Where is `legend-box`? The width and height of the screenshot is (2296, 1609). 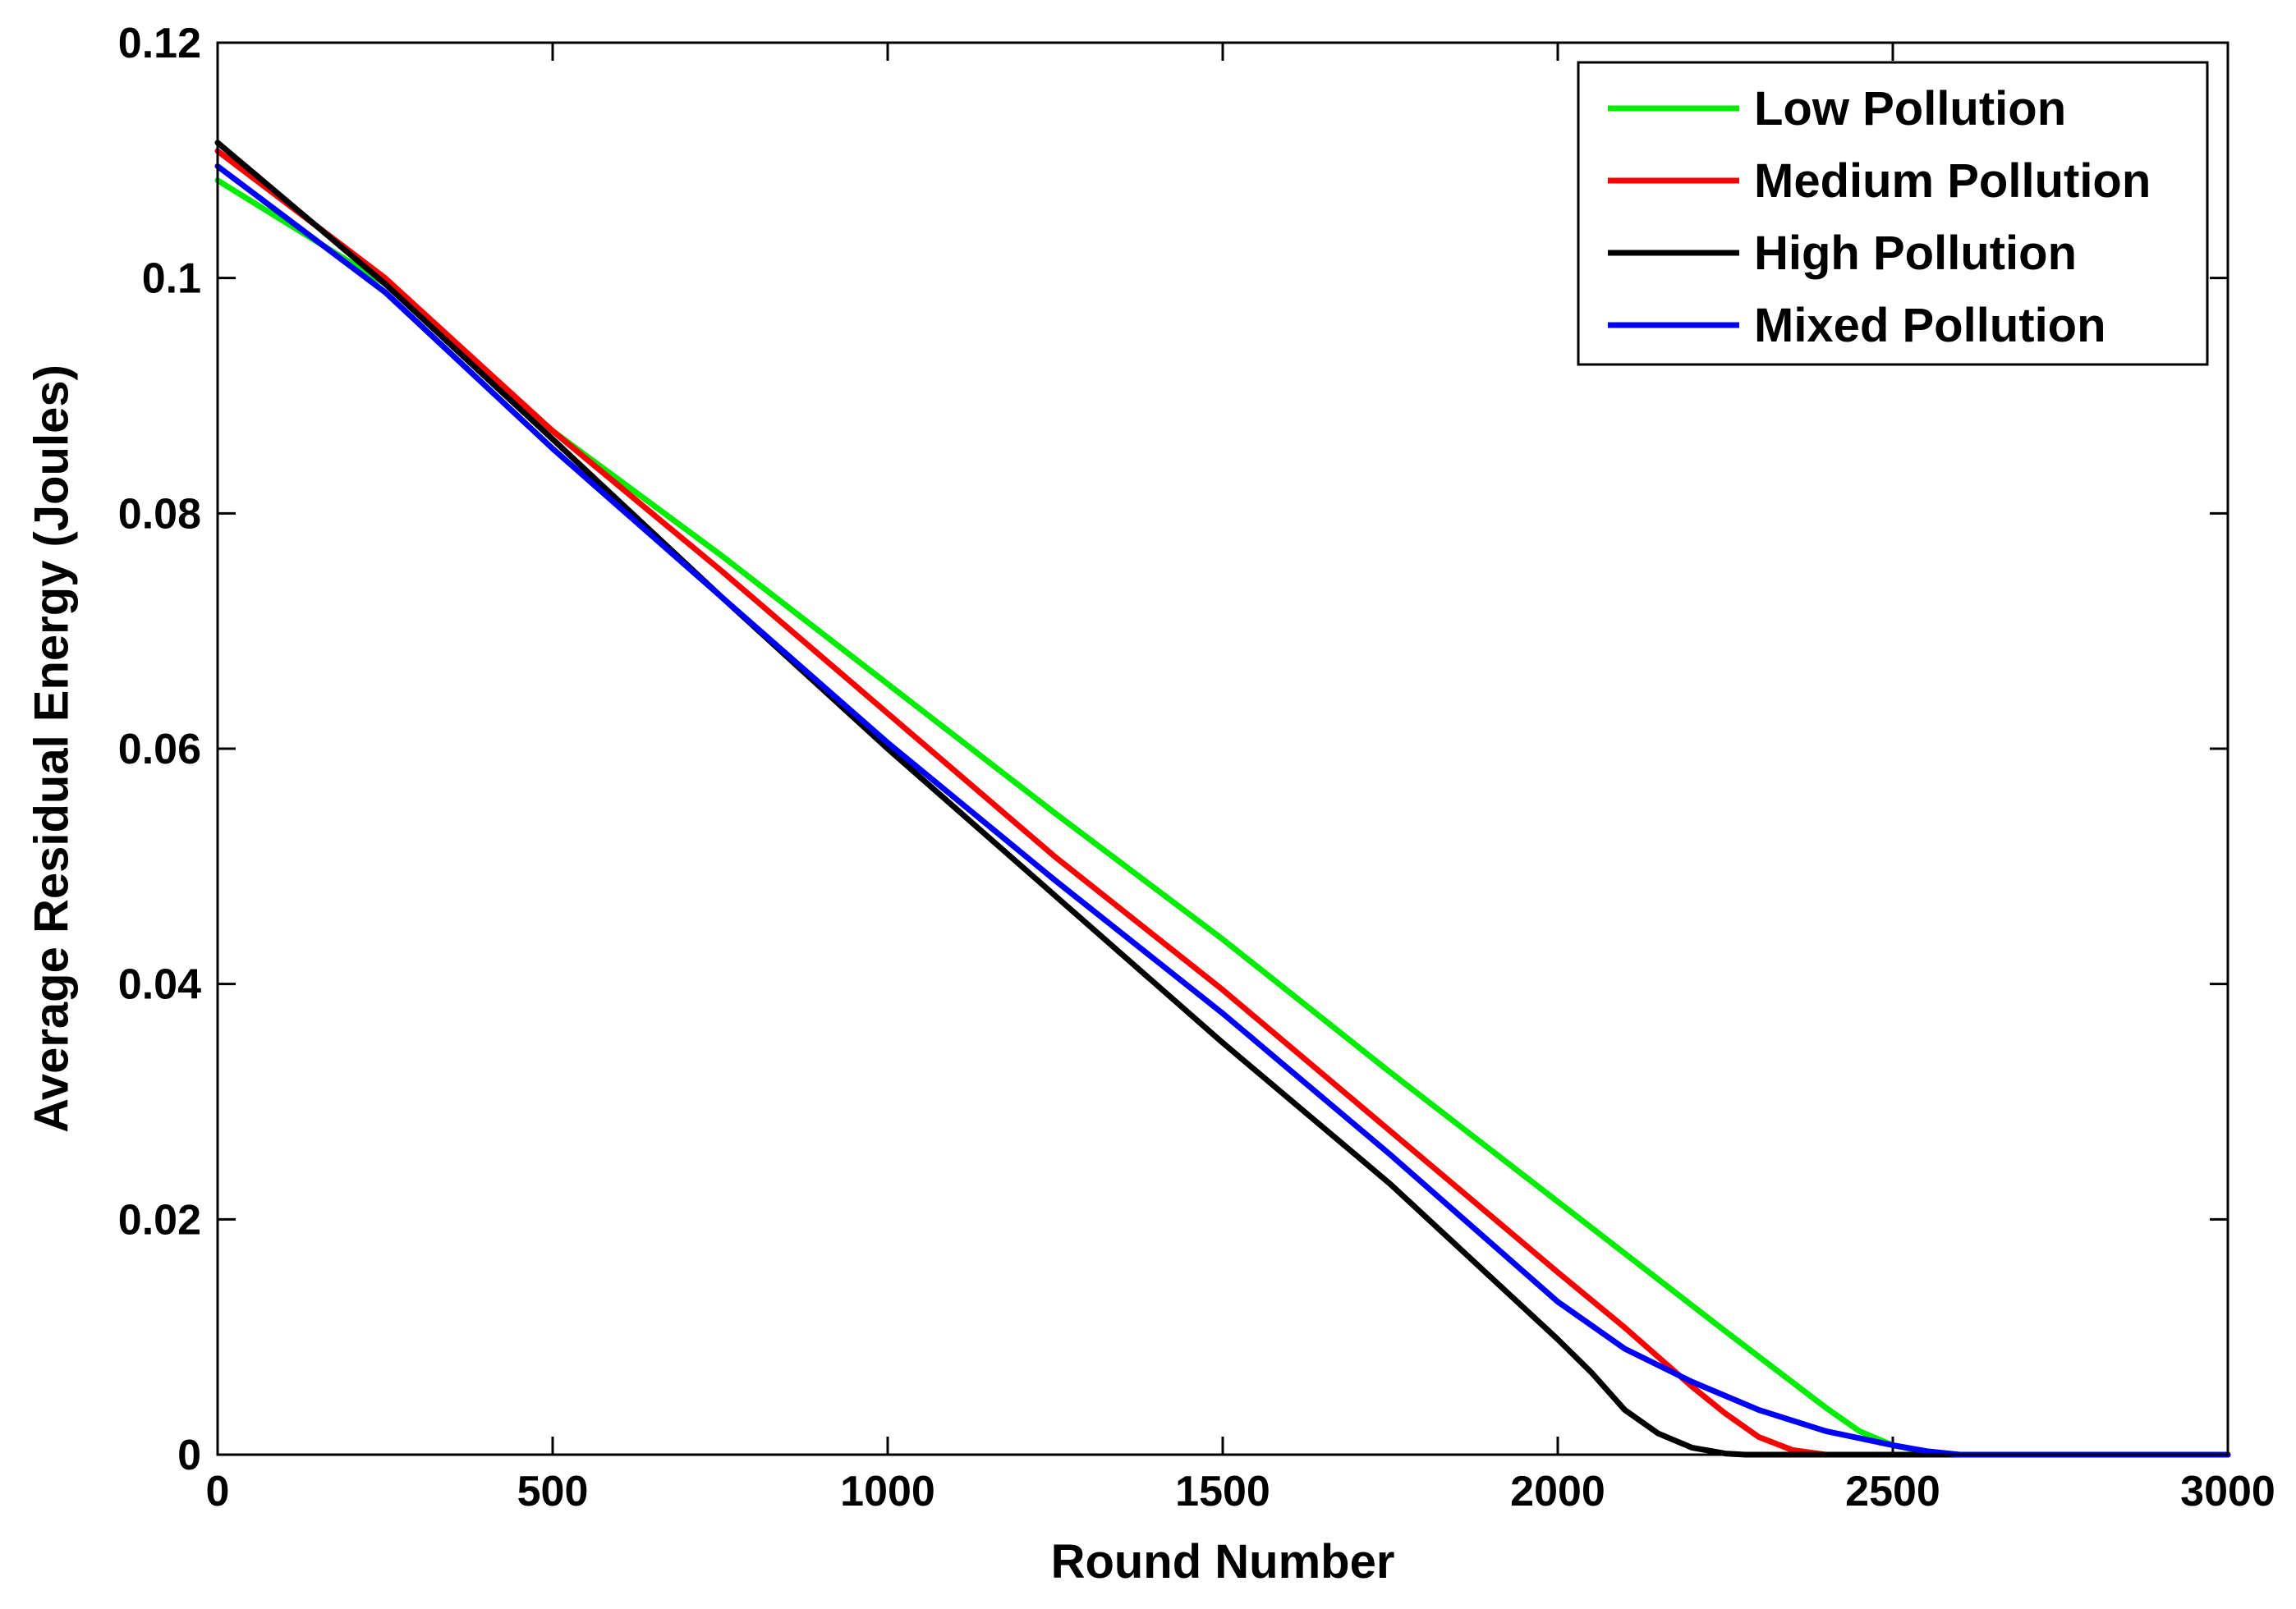 legend-box is located at coordinates (1893, 213).